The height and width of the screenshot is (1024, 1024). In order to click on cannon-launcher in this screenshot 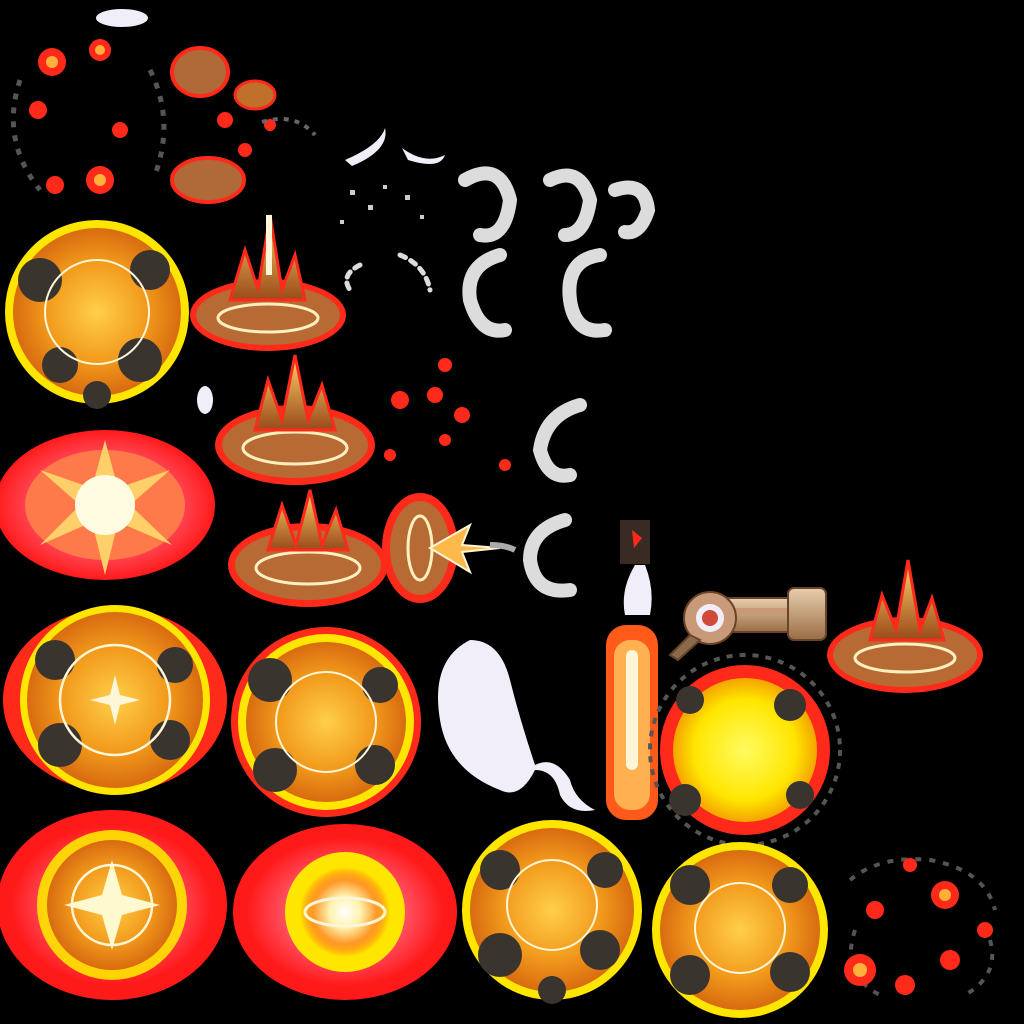, I will do `click(747, 624)`.